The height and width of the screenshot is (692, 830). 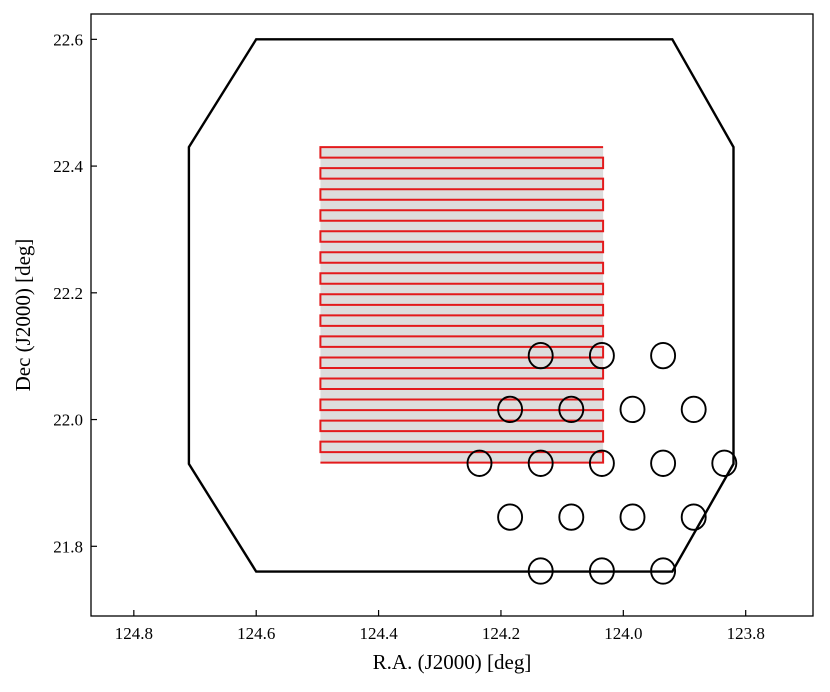 I want to click on y-tick-label-5: 22.6, so click(x=68, y=39).